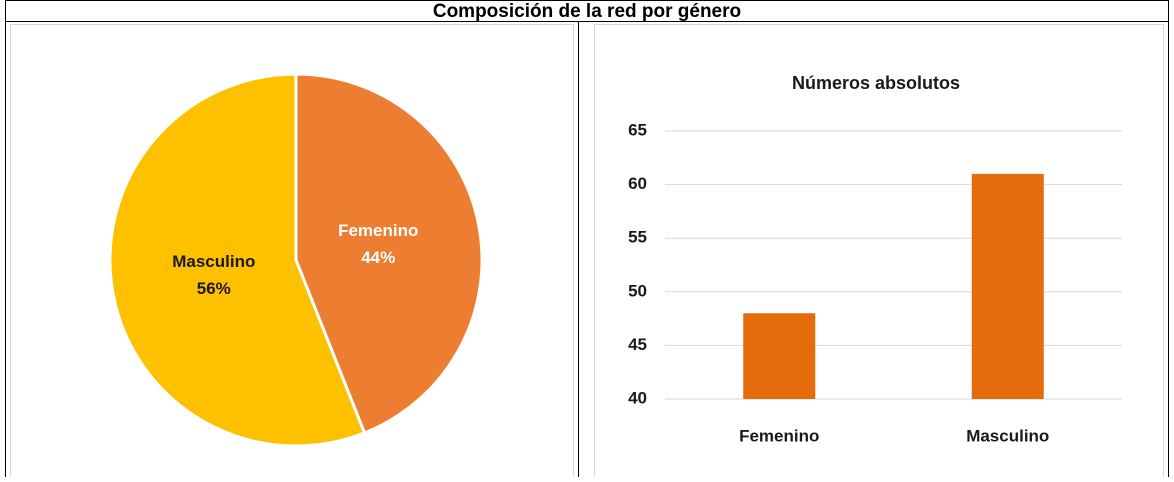 The height and width of the screenshot is (482, 1174). Describe the element at coordinates (213, 261) in the screenshot. I see `slice-category: Masculino` at that location.